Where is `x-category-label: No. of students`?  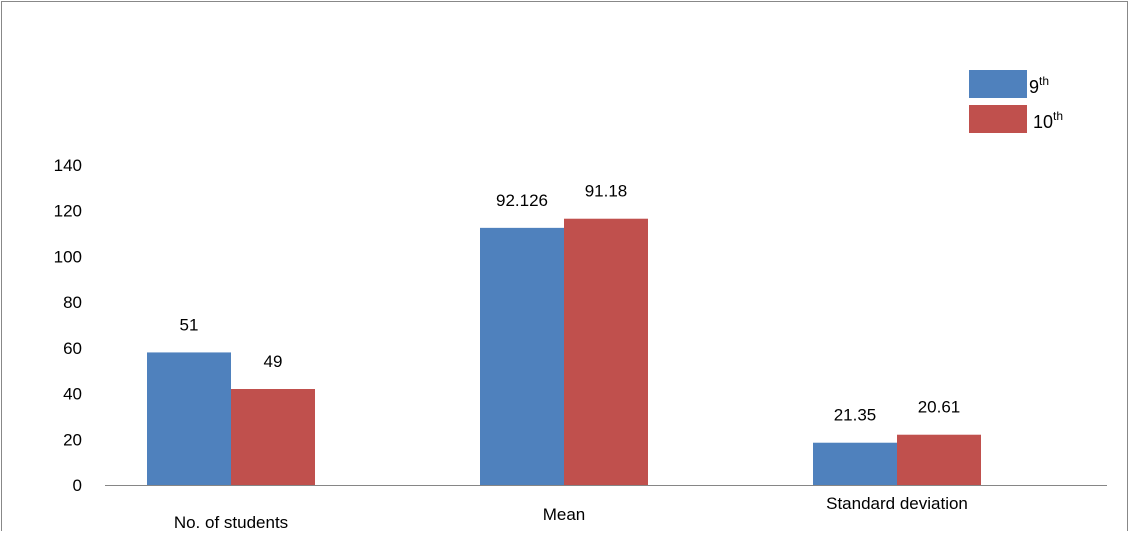
x-category-label: No. of students is located at coordinates (231, 522).